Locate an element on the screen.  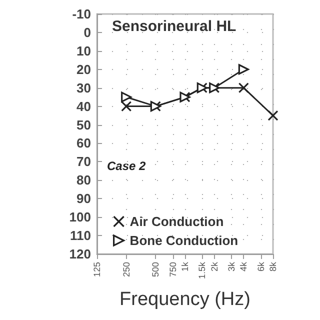
x-tick-label: 2k is located at coordinates (214, 267).